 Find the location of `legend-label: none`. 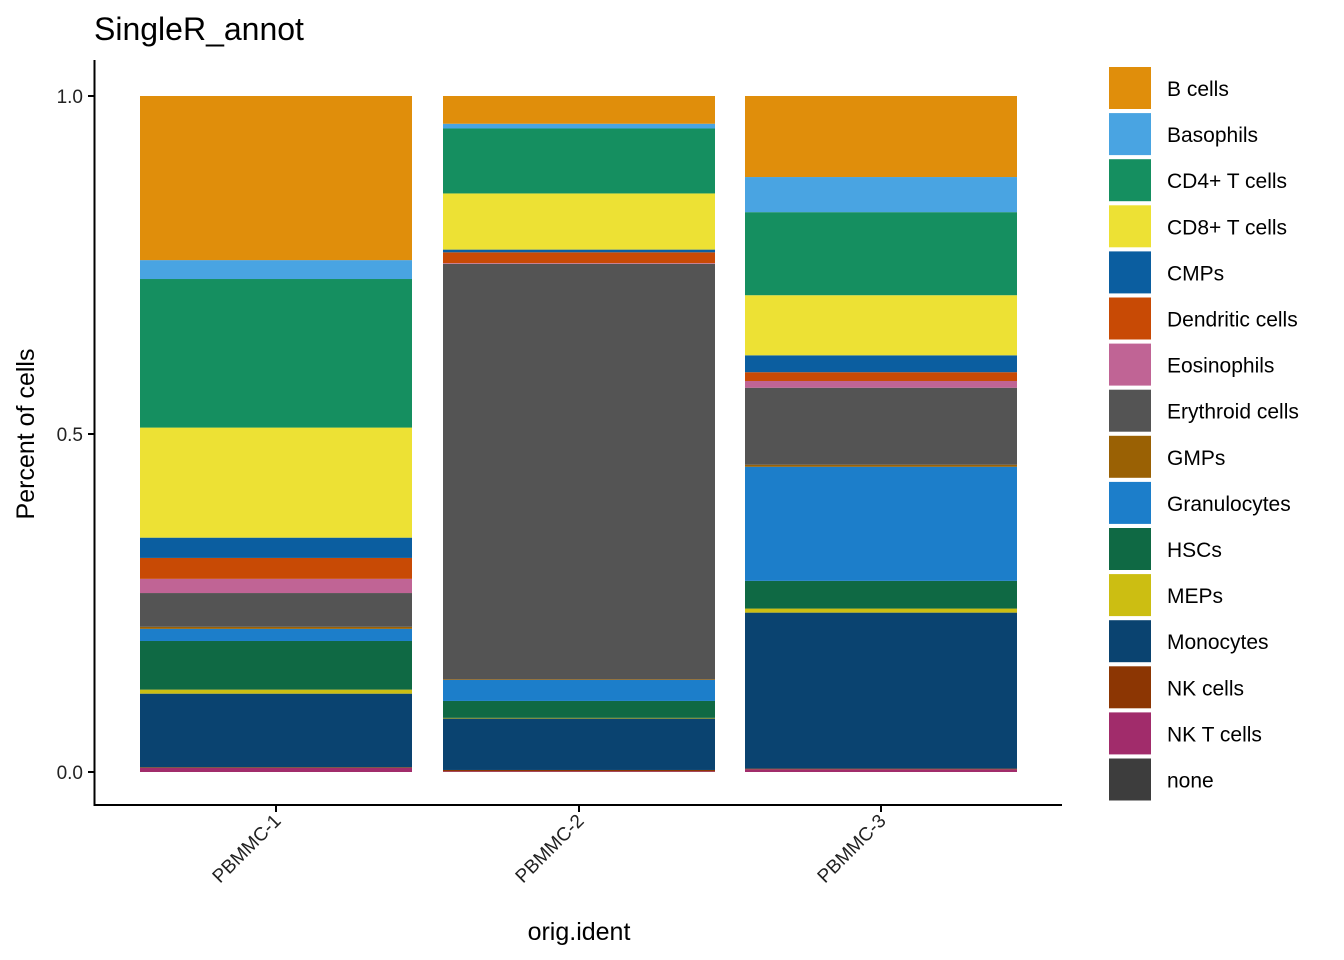

legend-label: none is located at coordinates (1190, 781).